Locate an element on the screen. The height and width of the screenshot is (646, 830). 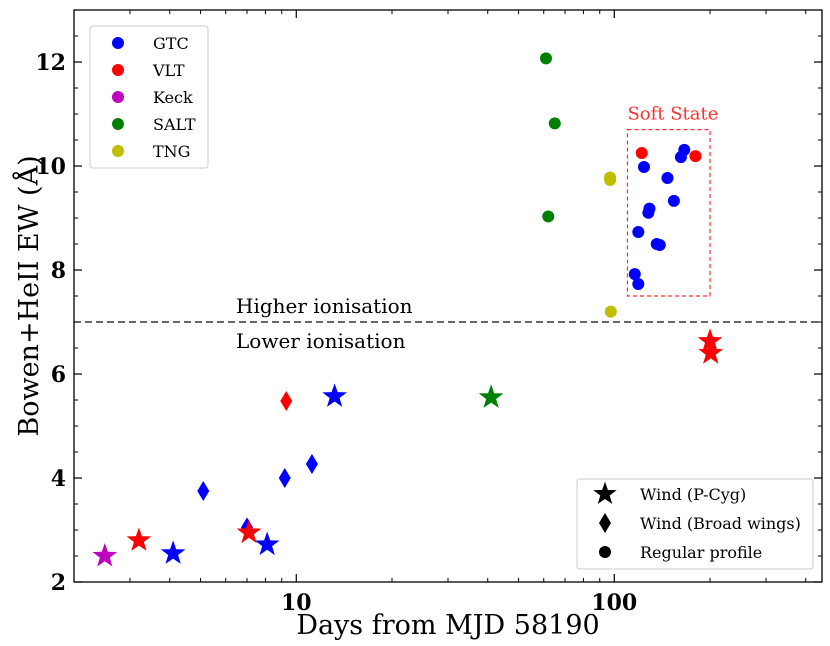
y-tick-label: 2 is located at coordinates (58, 583).